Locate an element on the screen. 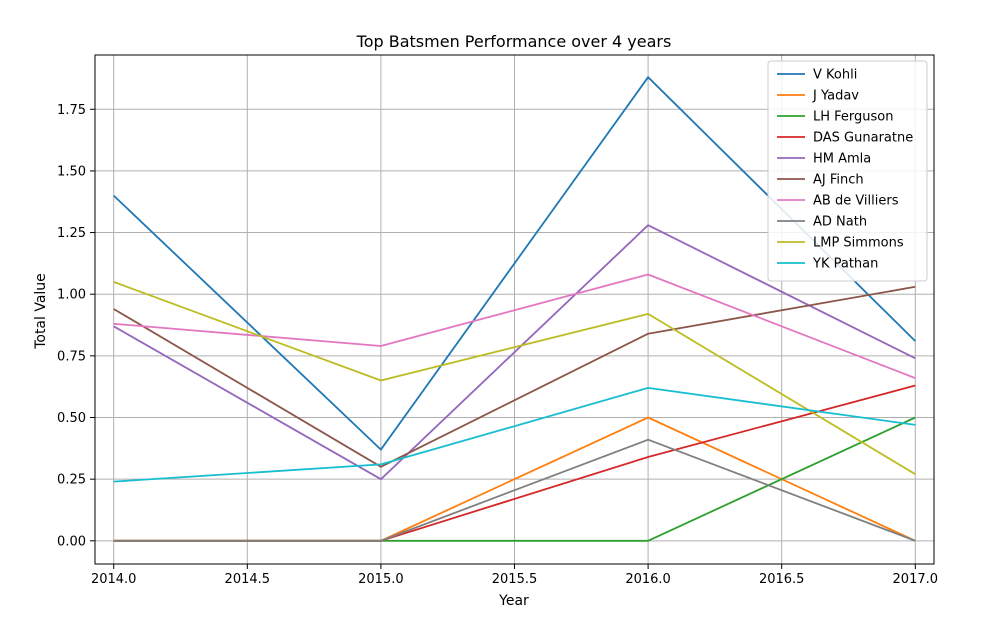  series-line-ad-nath is located at coordinates (514, 490).